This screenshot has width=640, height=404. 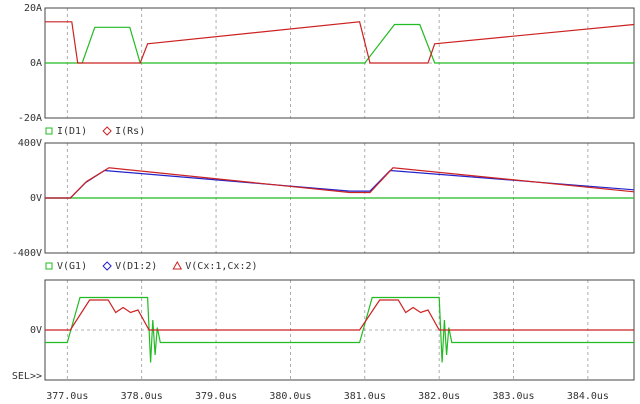 I want to click on y-tick-label: -400V, so click(x=27, y=253).